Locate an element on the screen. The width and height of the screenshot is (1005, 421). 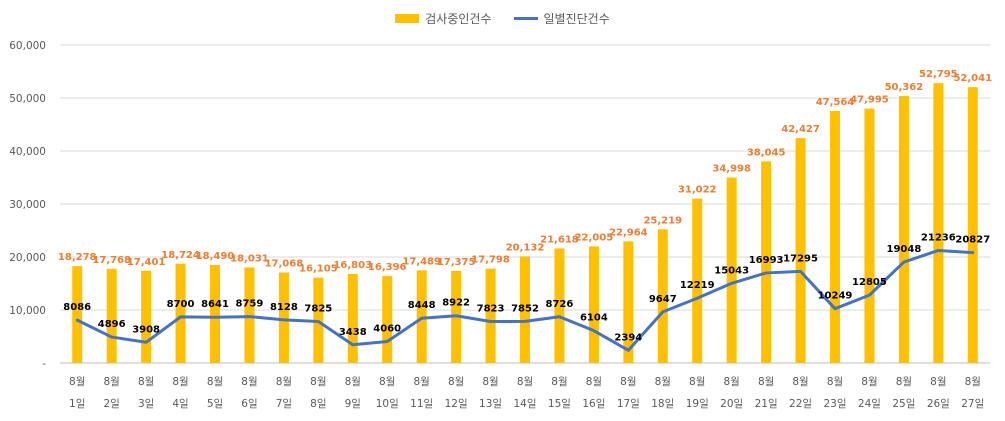
x-tick-label-day: 10일 is located at coordinates (387, 403).